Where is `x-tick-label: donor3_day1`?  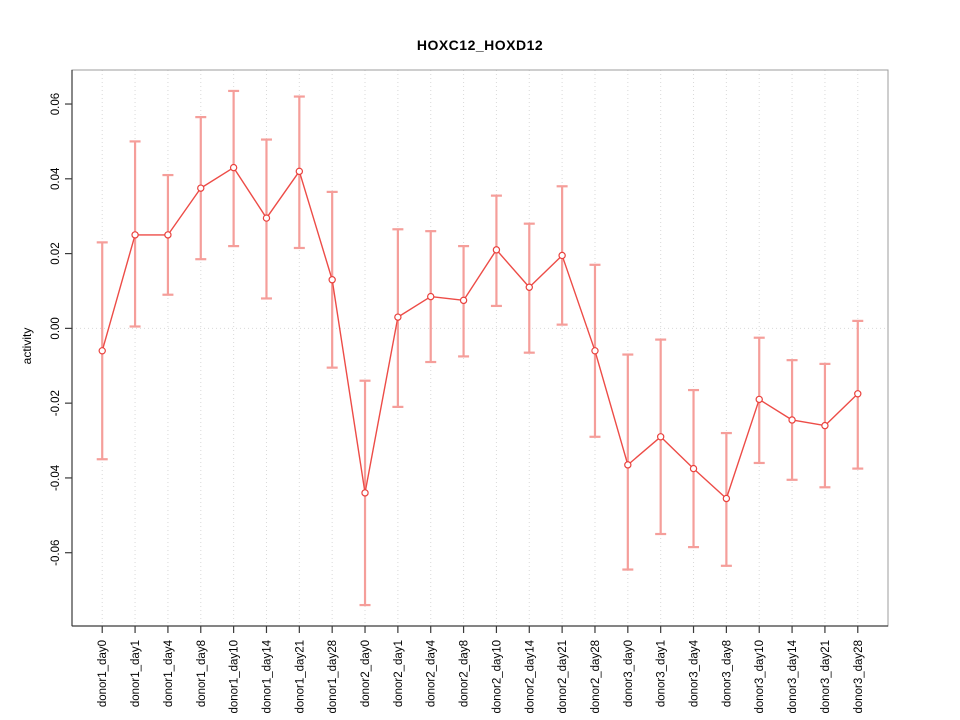 x-tick-label: donor3_day1 is located at coordinates (662, 673).